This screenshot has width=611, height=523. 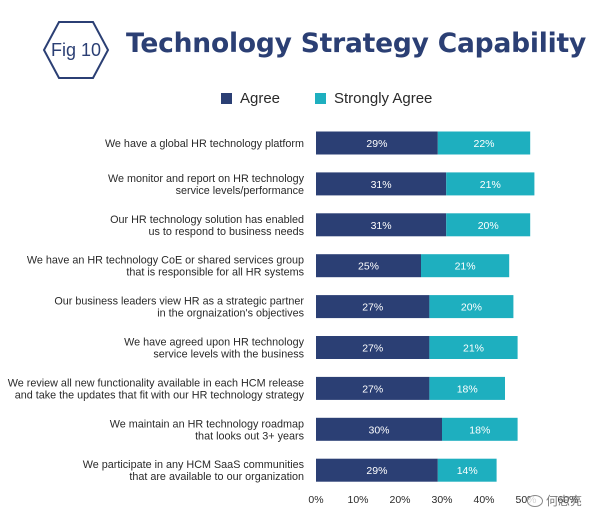 I want to click on legend-label-agree: Agree, so click(x=260, y=98).